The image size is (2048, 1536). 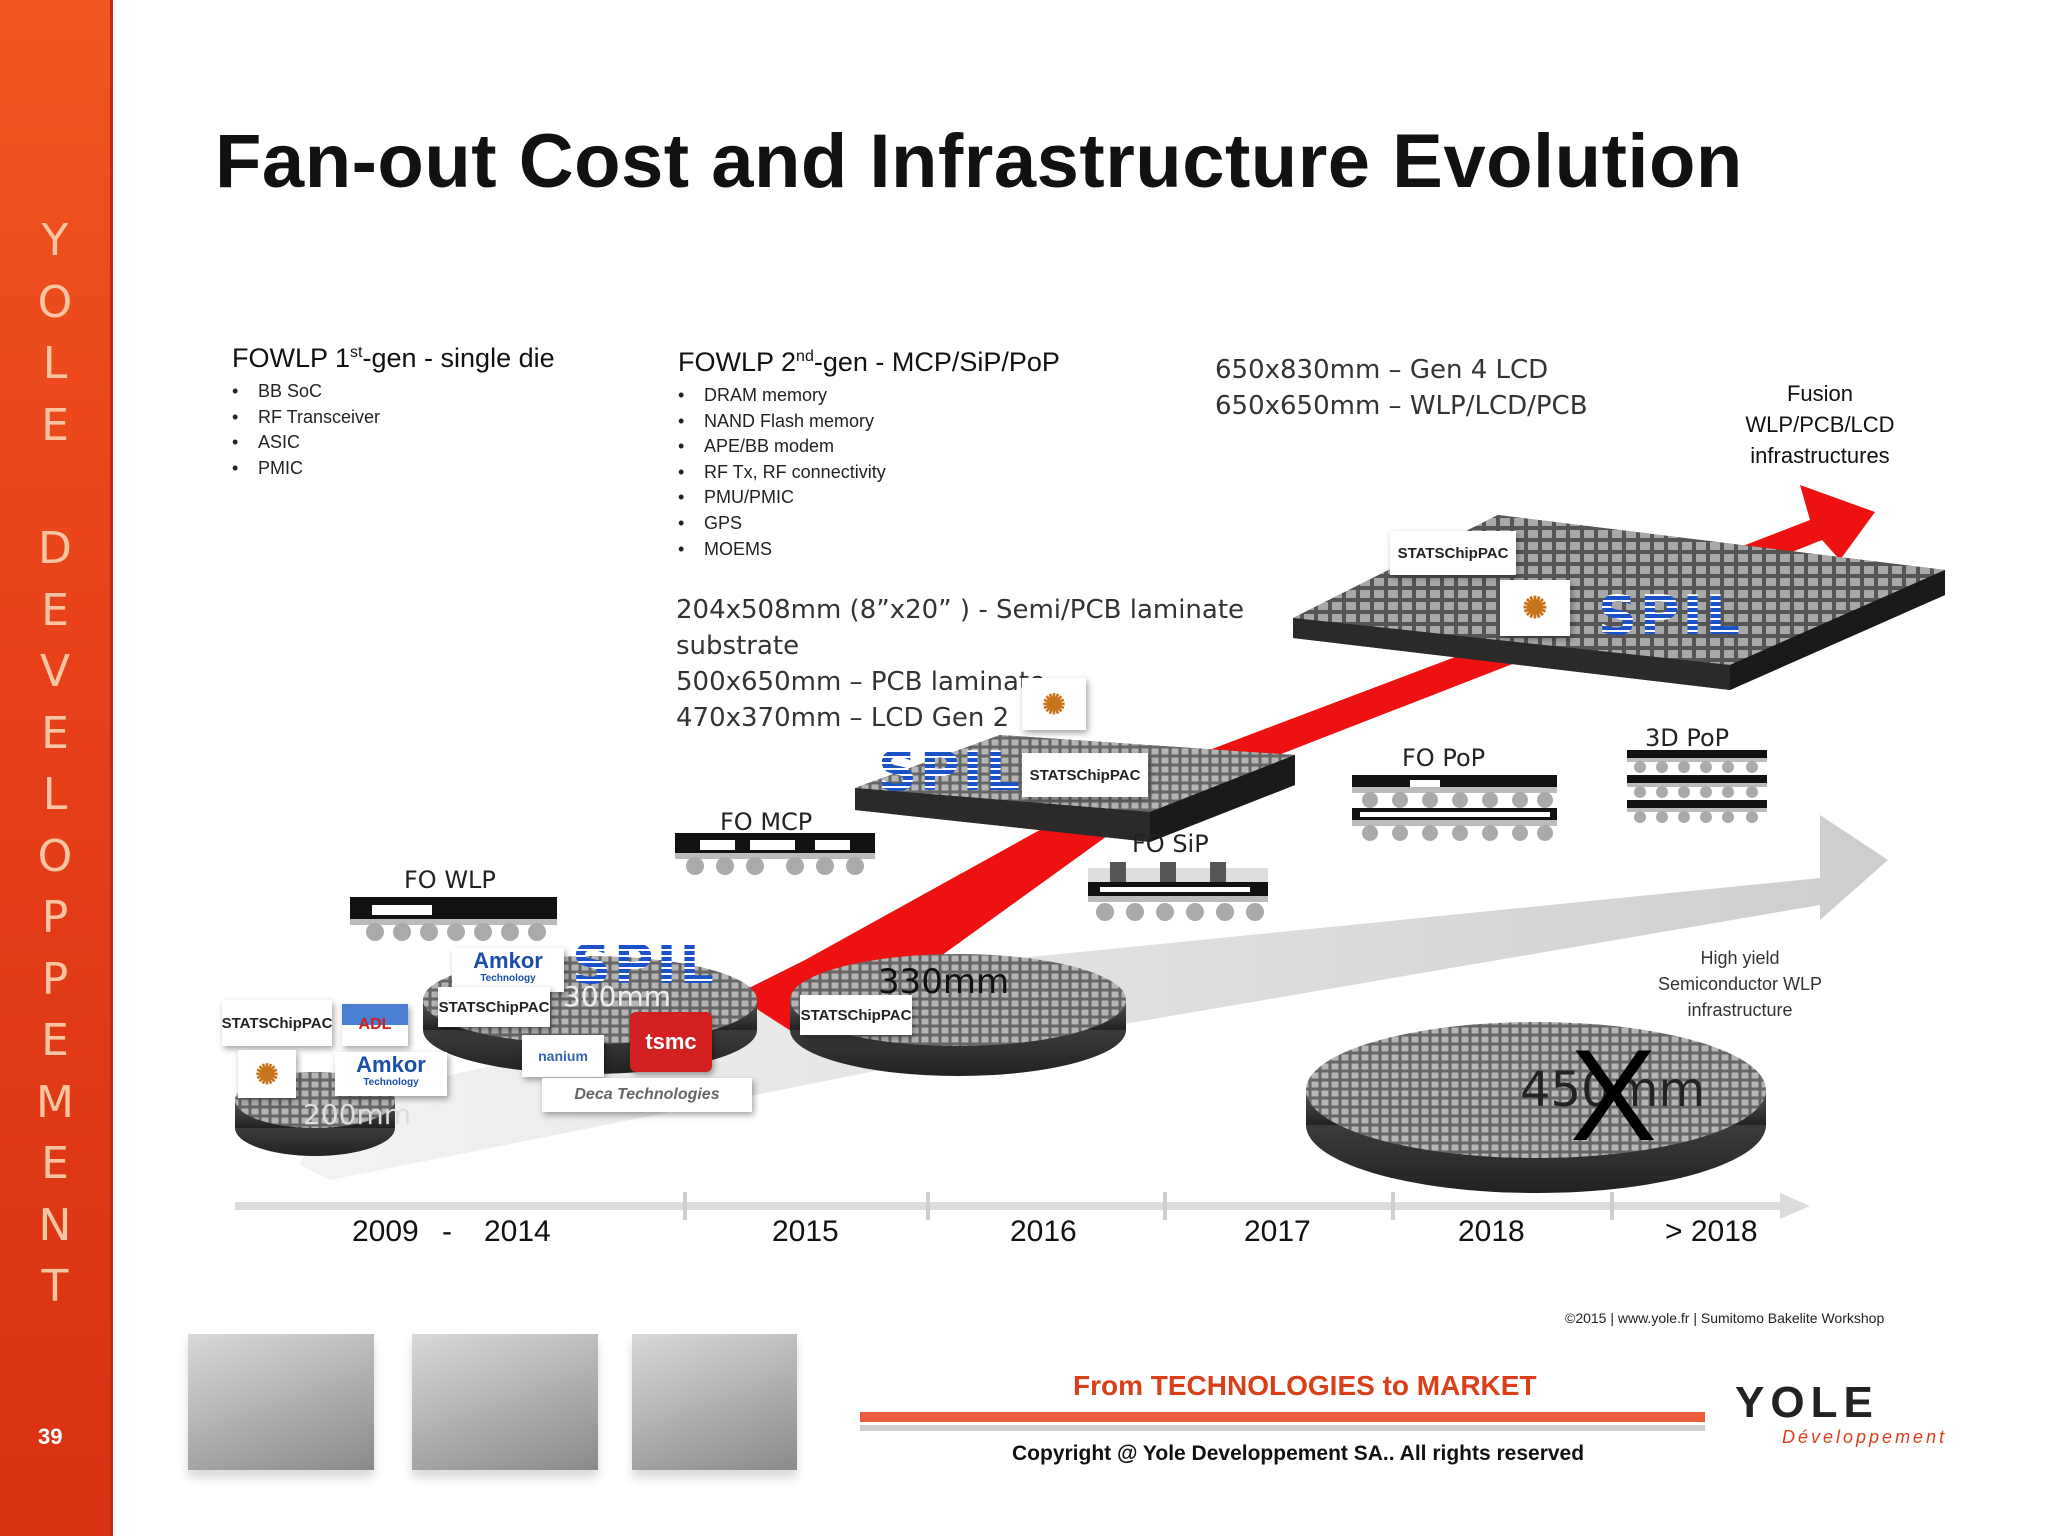 I want to click on list-item: MOEMS, so click(x=782, y=550).